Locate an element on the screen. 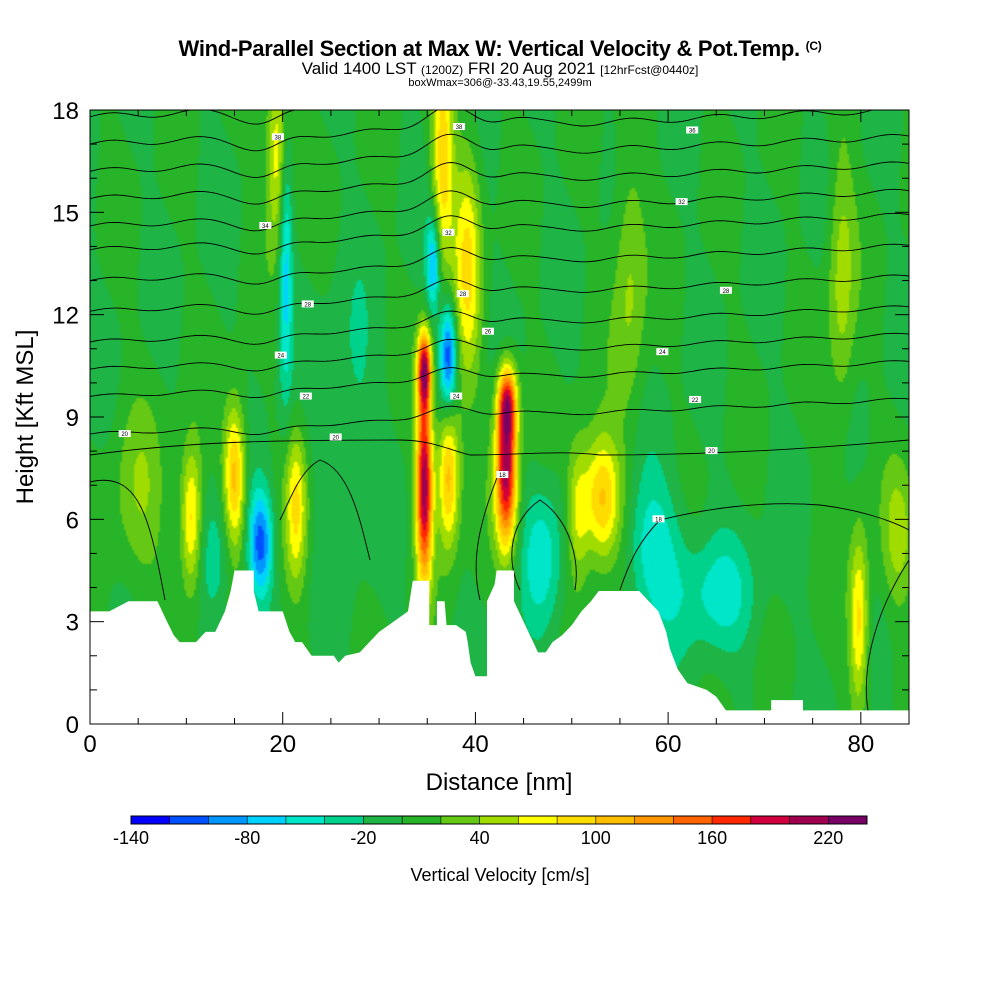 Image resolution: width=1000 pixels, height=1000 pixels. forecast-info: [12hrFcst@0440z] is located at coordinates (649, 70).